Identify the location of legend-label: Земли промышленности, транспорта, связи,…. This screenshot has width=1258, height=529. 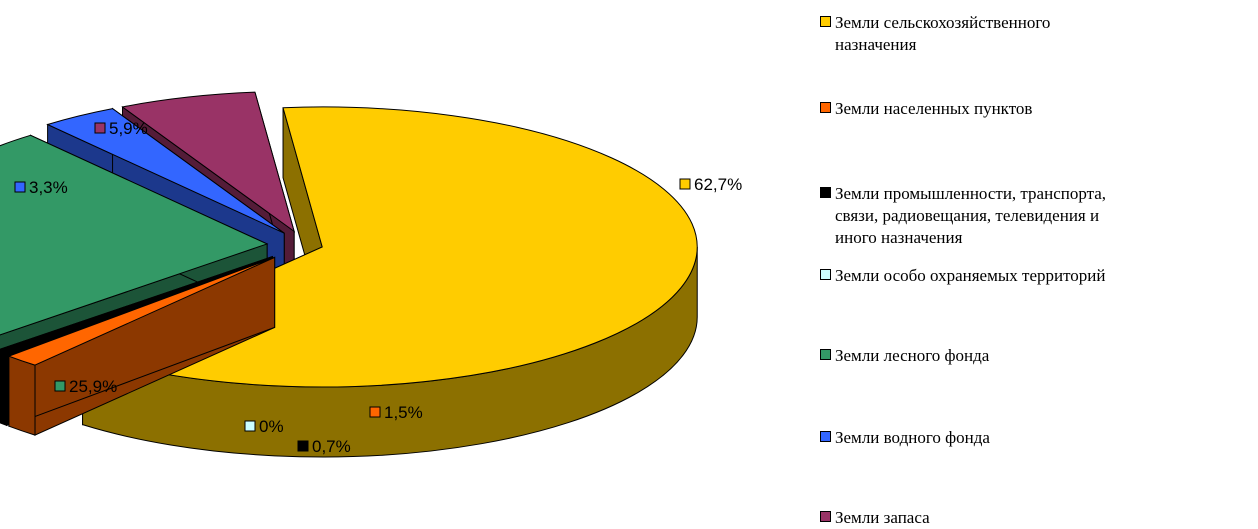
(971, 215).